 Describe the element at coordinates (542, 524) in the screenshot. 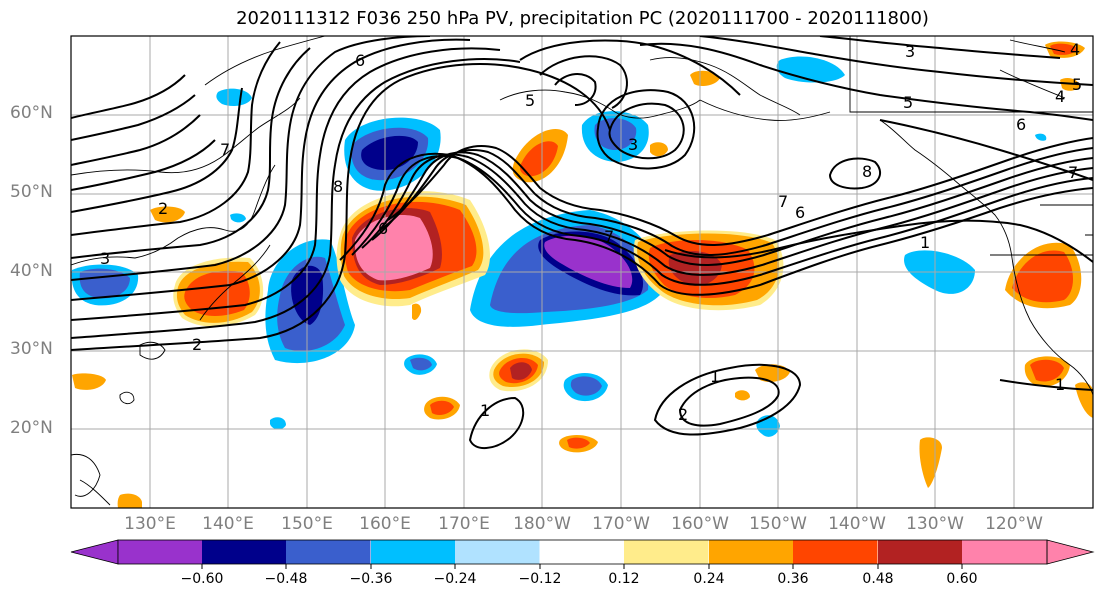

I see `lon-label-180w: 180°W` at that location.